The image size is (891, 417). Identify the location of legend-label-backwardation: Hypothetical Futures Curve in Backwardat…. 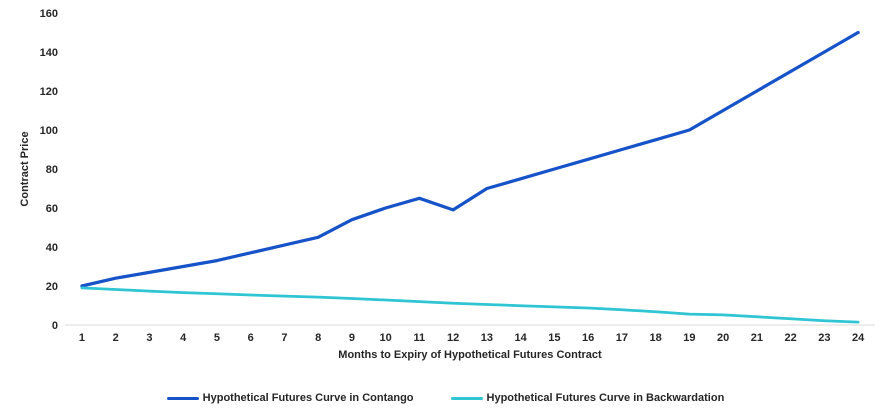
(605, 398).